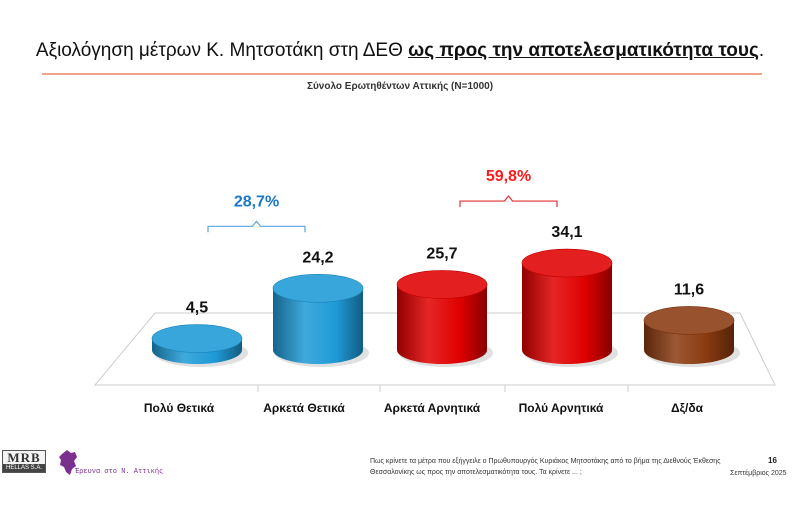 The image size is (800, 520). I want to click on logo-sub-text: HELLAS S.A., so click(24, 468).